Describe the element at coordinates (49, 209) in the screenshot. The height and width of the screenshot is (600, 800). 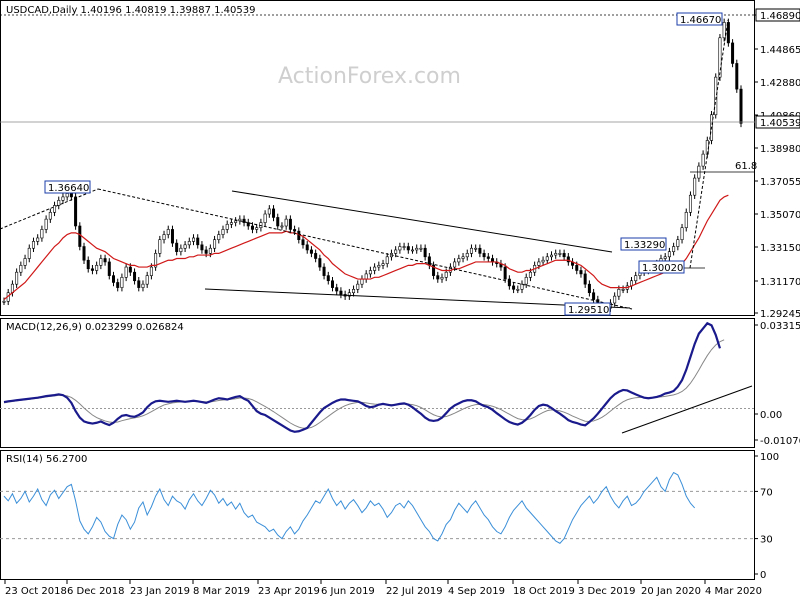
I see `trendline-dashed-left` at that location.